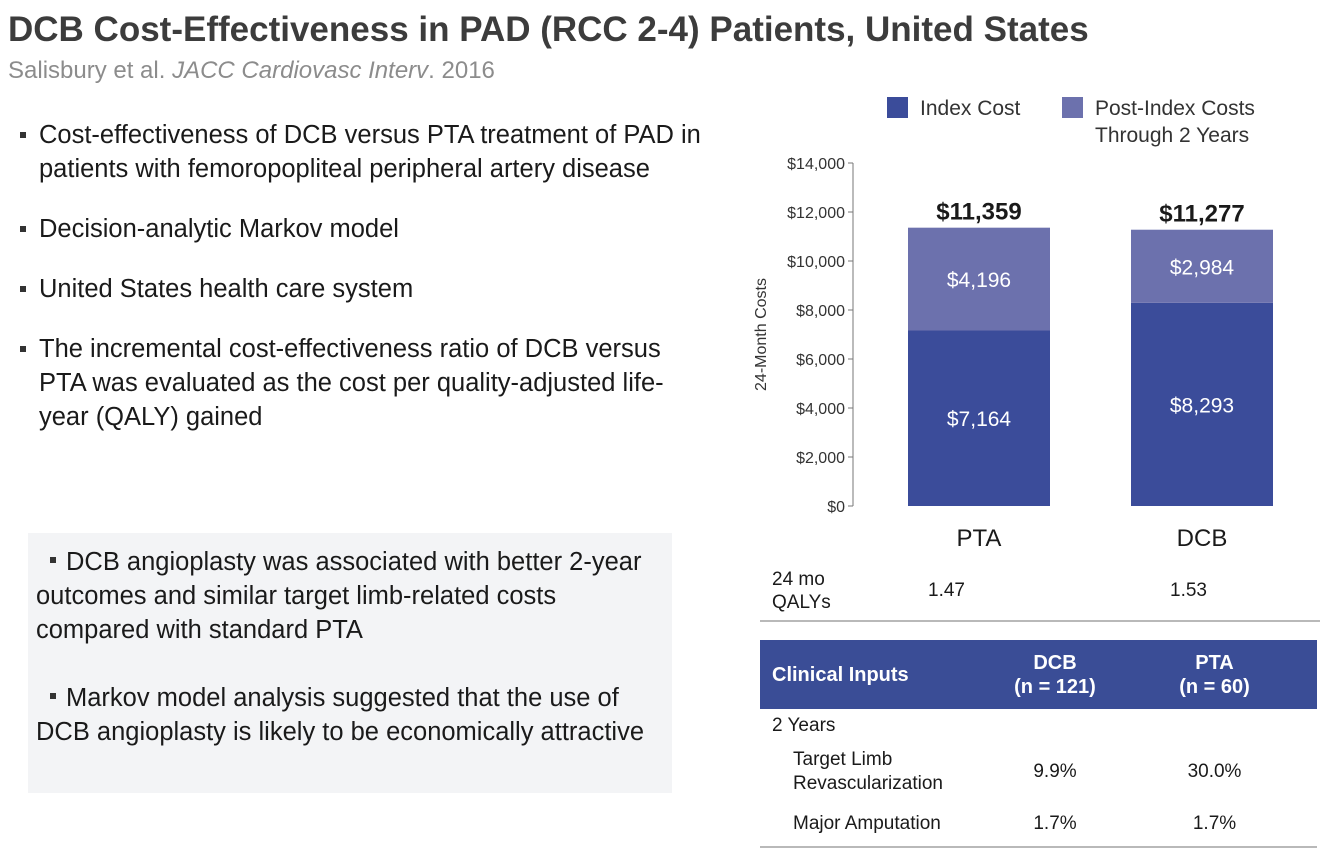 Image resolution: width=1330 pixels, height=854 pixels. Describe the element at coordinates (820, 458) in the screenshot. I see `y-tick-label: $2,000` at that location.